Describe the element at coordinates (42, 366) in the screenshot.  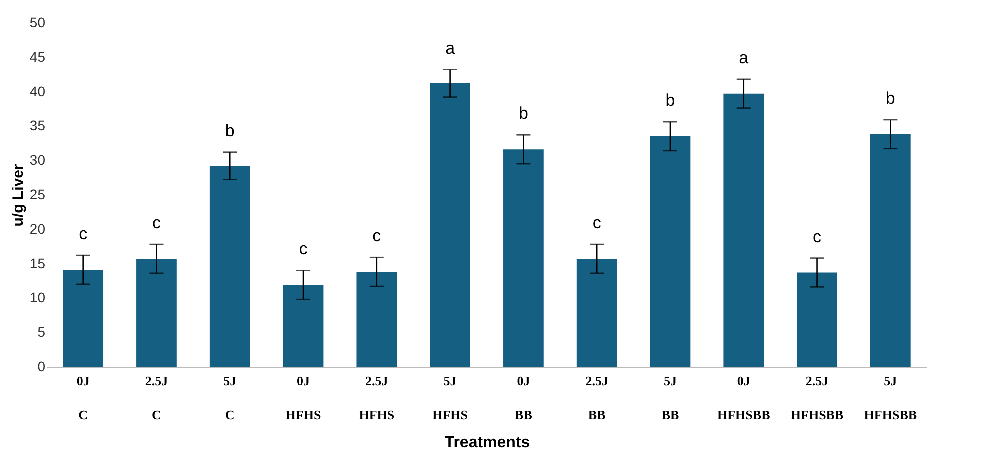
I see `y-tick-label: 0` at that location.